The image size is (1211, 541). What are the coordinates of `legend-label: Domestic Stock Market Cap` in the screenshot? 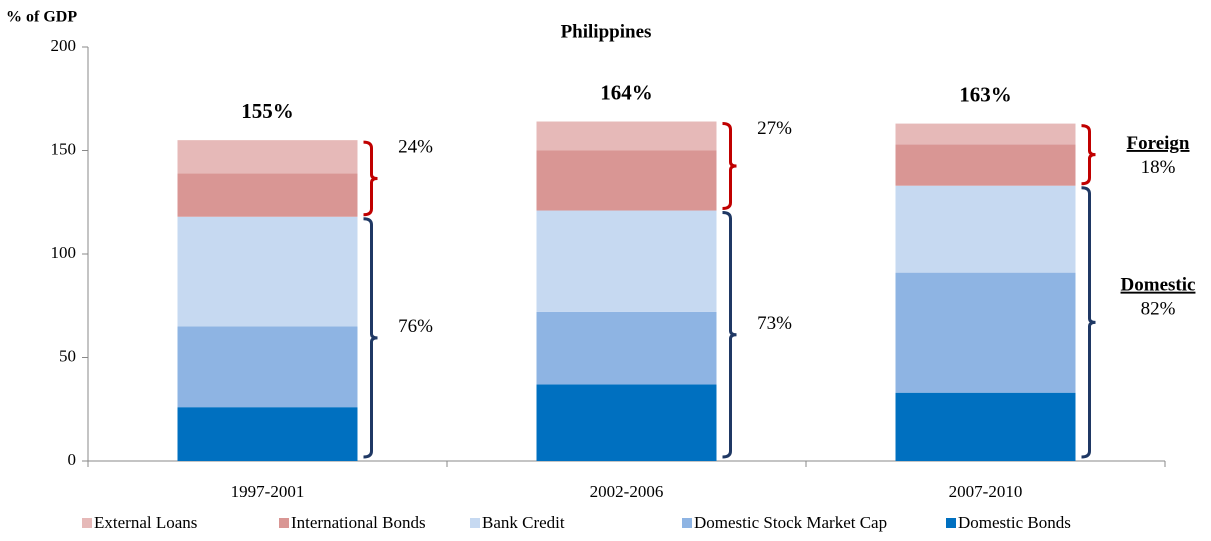 It's located at (790, 522).